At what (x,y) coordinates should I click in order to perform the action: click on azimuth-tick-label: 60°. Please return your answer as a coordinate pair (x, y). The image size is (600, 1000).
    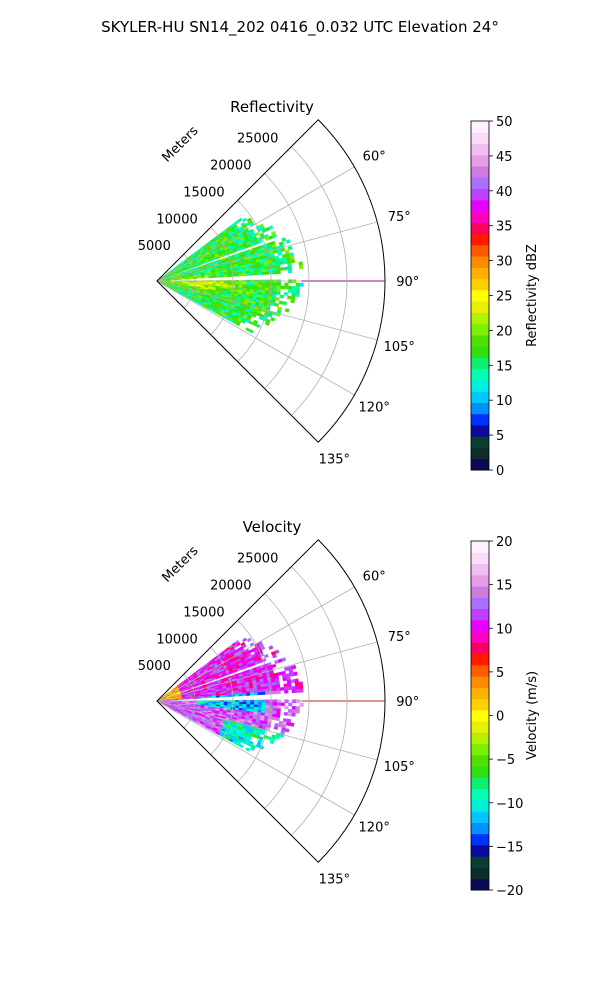
    Looking at the image, I should click on (374, 157).